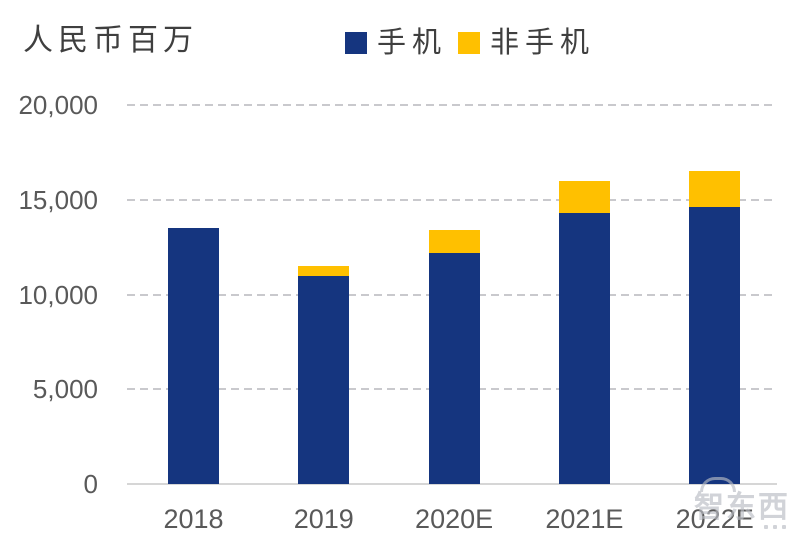 The width and height of the screenshot is (800, 547). Describe the element at coordinates (58, 105) in the screenshot. I see `y-axis-tick-label: 20,000` at that location.